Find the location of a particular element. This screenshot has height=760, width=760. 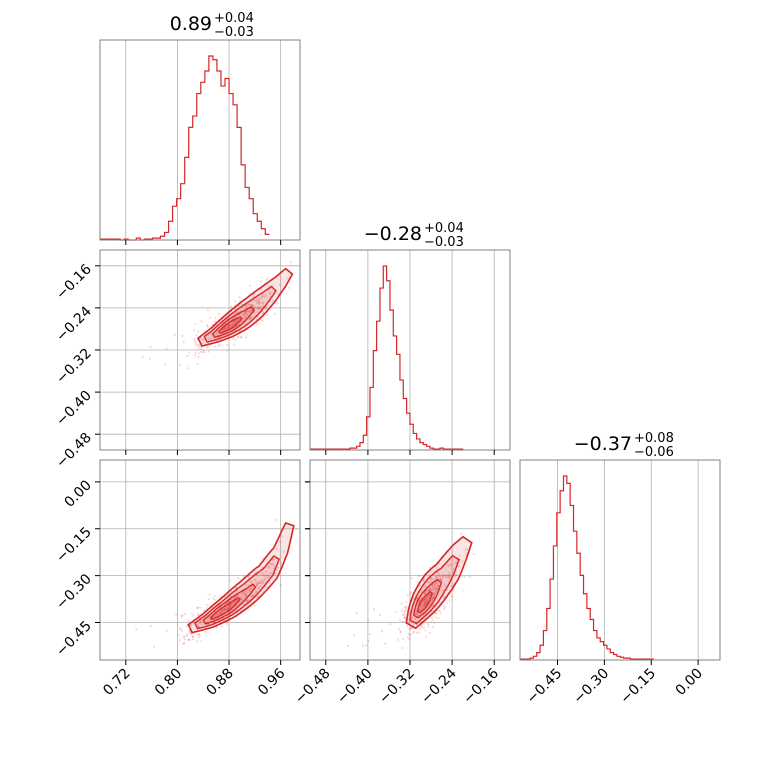

scatter-group is located at coordinates (410, 591).